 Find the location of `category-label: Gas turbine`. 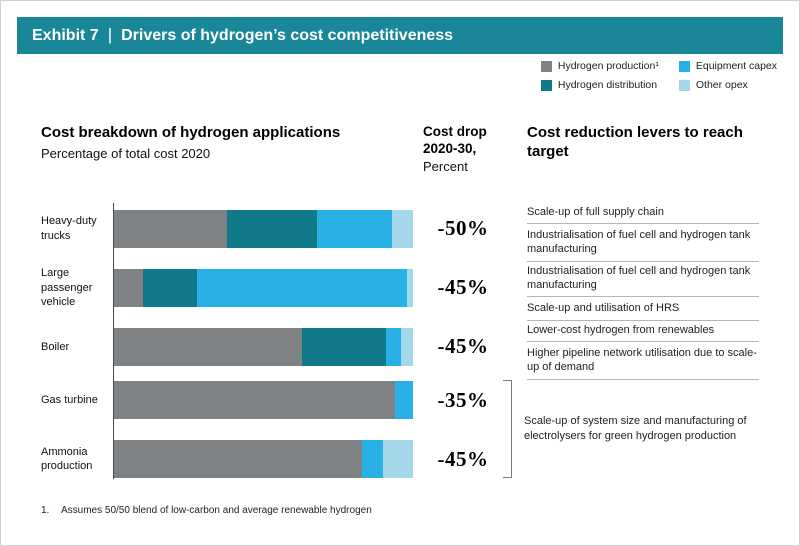

category-label: Gas turbine is located at coordinates (69, 400).